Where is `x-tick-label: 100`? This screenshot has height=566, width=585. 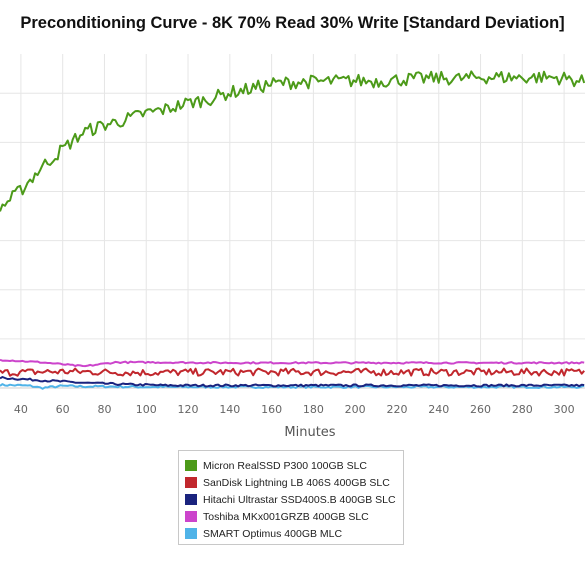
x-tick-label: 100 is located at coordinates (146, 409).